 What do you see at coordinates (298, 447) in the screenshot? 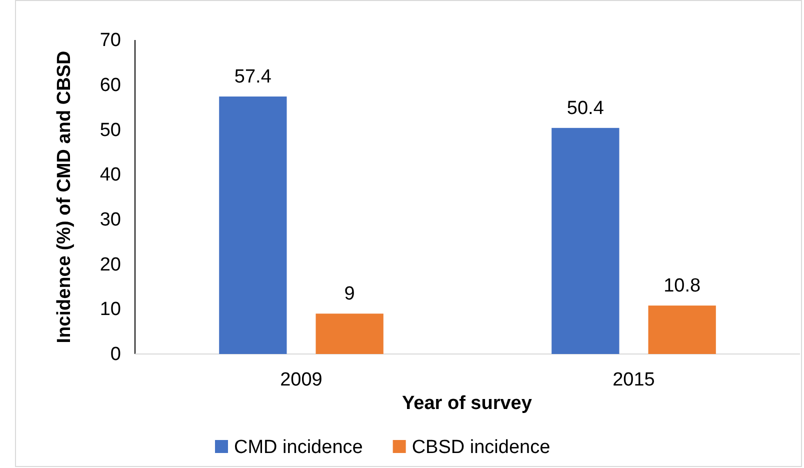
I see `legend-label: CMD incidence` at bounding box center [298, 447].